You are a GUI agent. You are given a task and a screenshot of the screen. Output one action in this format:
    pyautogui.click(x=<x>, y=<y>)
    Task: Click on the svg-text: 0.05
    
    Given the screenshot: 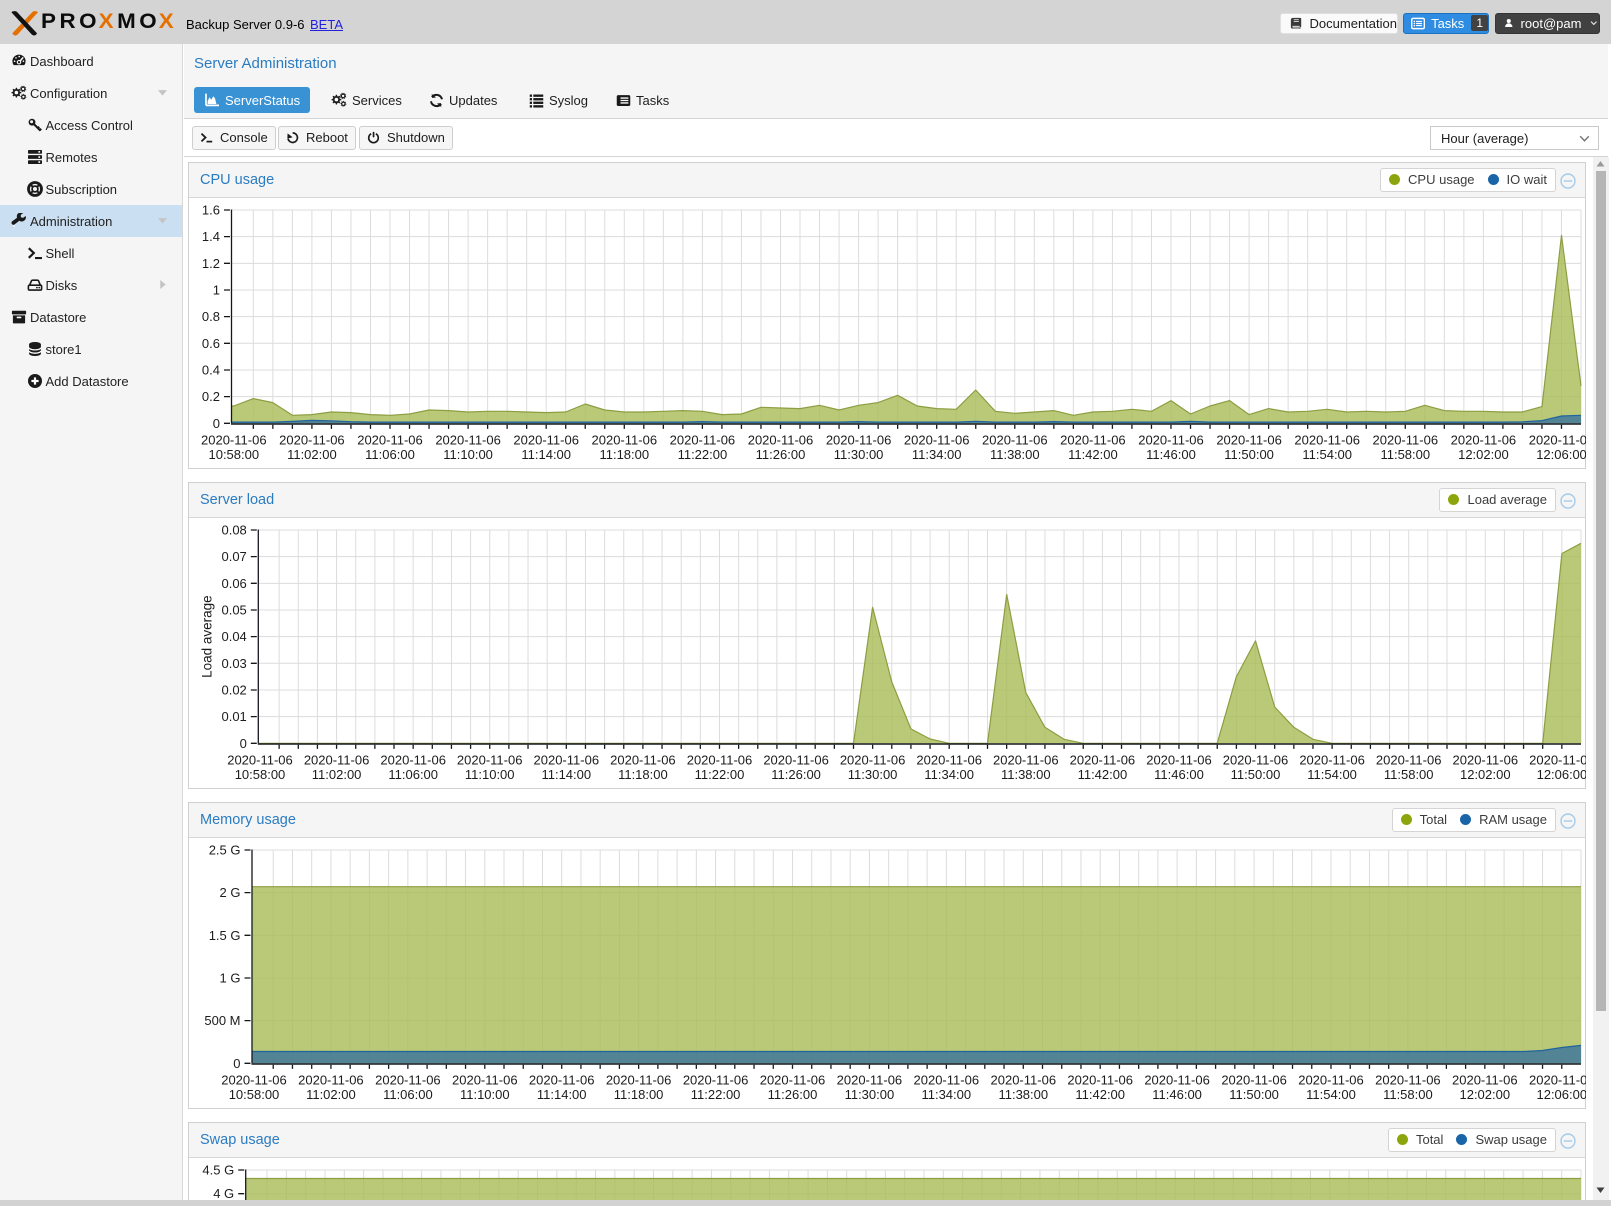 What is the action you would take?
    pyautogui.click(x=233, y=610)
    